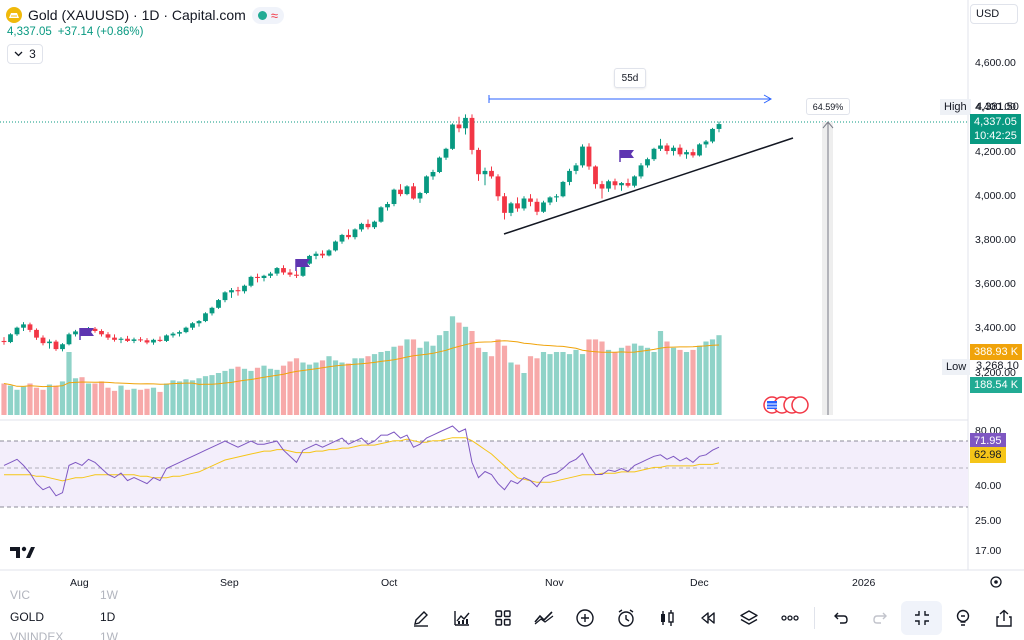  Describe the element at coordinates (37, 635) in the screenshot. I see `watchlist-symbol: VNINDEX` at that location.